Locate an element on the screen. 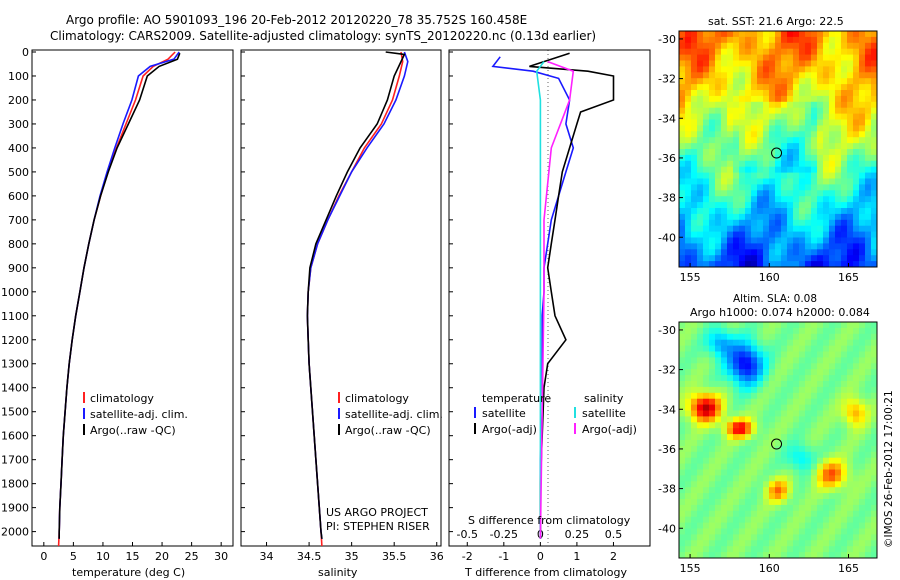  lat-tick-label: -40 is located at coordinates (667, 237).